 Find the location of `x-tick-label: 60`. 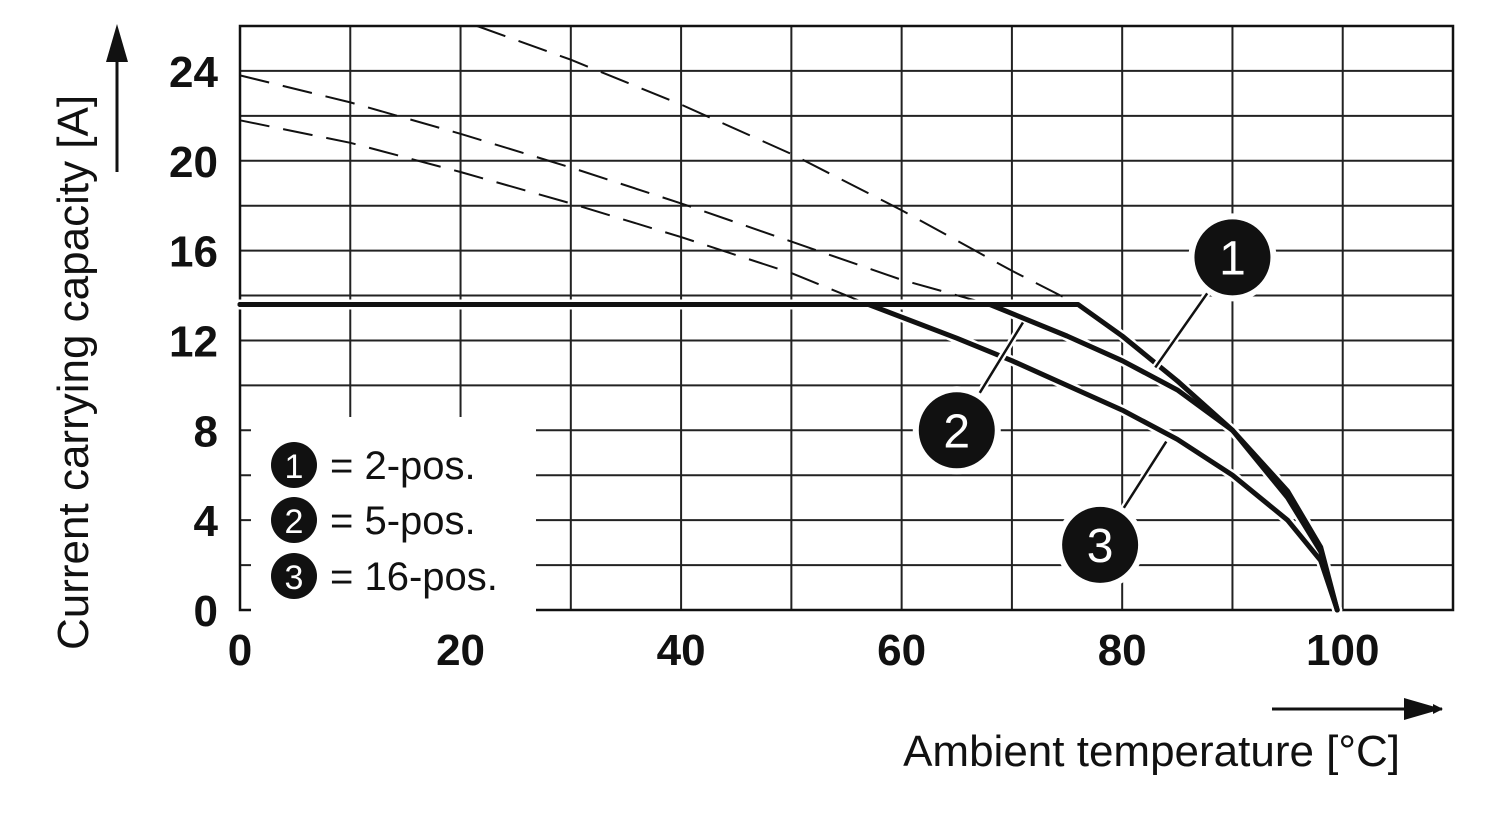

x-tick-label: 60 is located at coordinates (901, 650).